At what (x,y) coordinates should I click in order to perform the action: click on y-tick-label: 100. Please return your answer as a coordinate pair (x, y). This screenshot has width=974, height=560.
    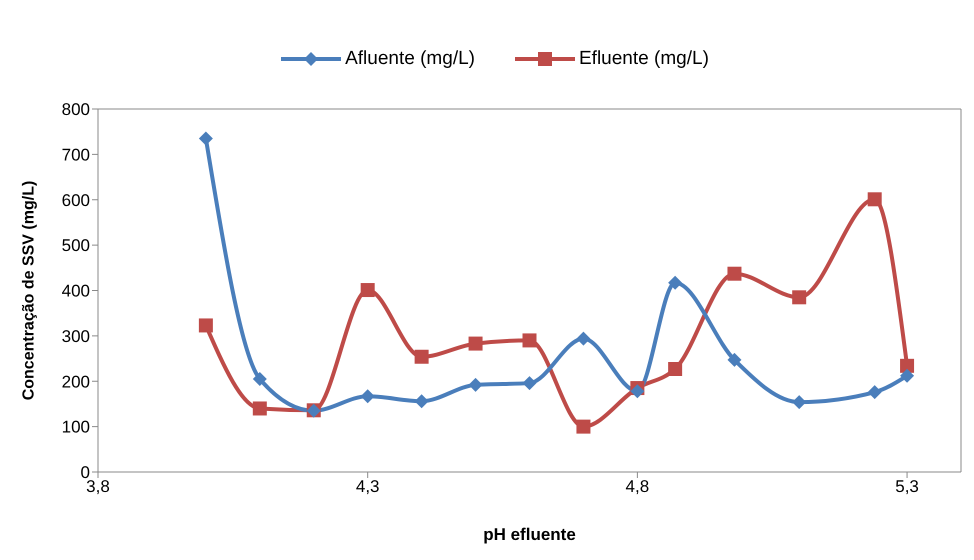
    Looking at the image, I should click on (76, 427).